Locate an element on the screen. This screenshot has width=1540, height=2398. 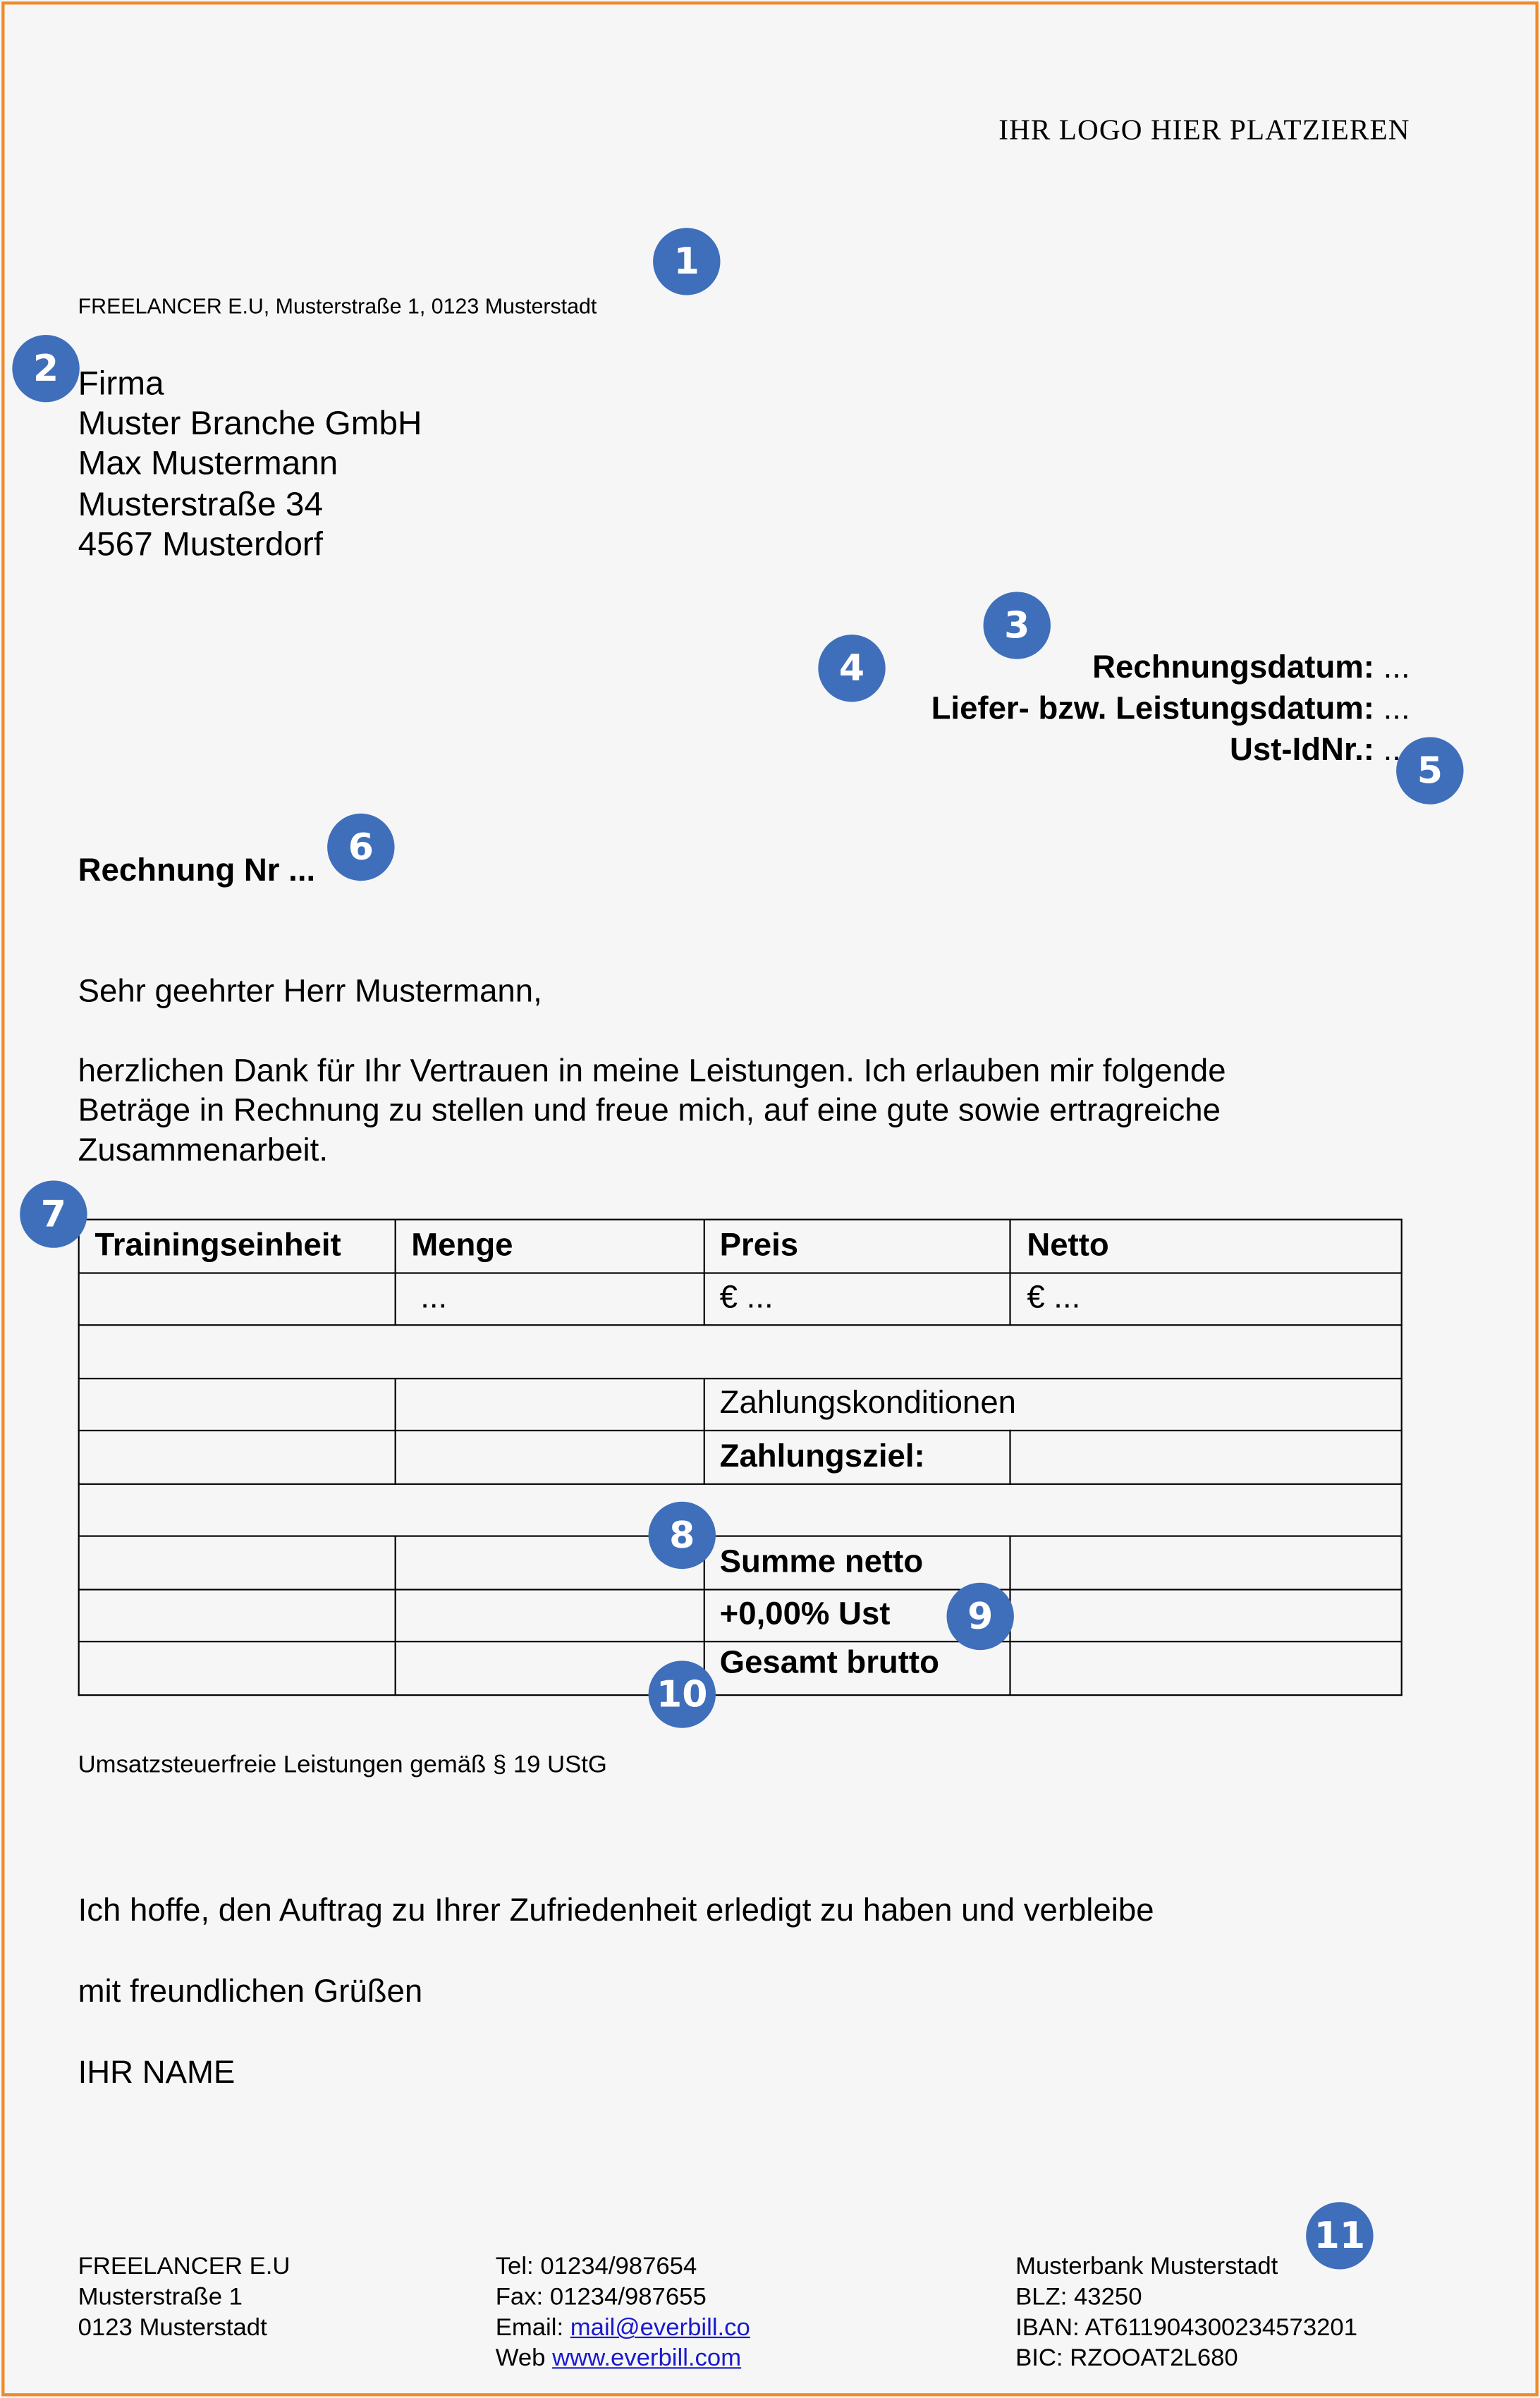
meta-label: Rechnungsdatum: is located at coordinates (1233, 667).